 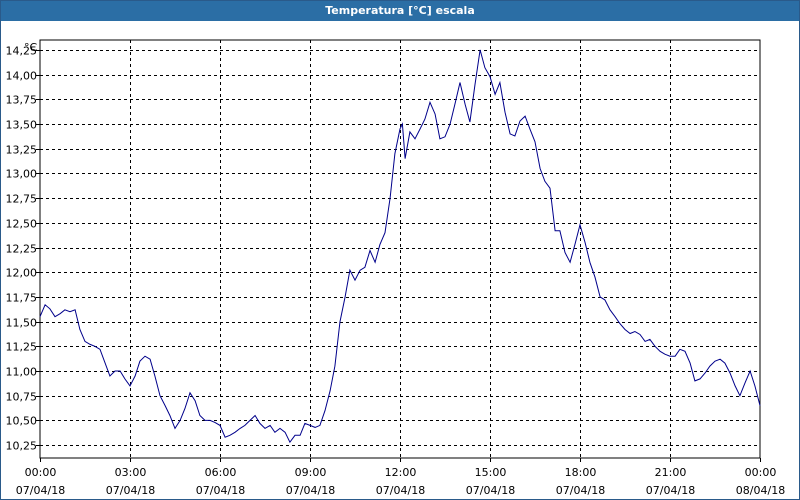 What do you see at coordinates (22, 125) in the screenshot?
I see `y-tick-label: 13,50` at bounding box center [22, 125].